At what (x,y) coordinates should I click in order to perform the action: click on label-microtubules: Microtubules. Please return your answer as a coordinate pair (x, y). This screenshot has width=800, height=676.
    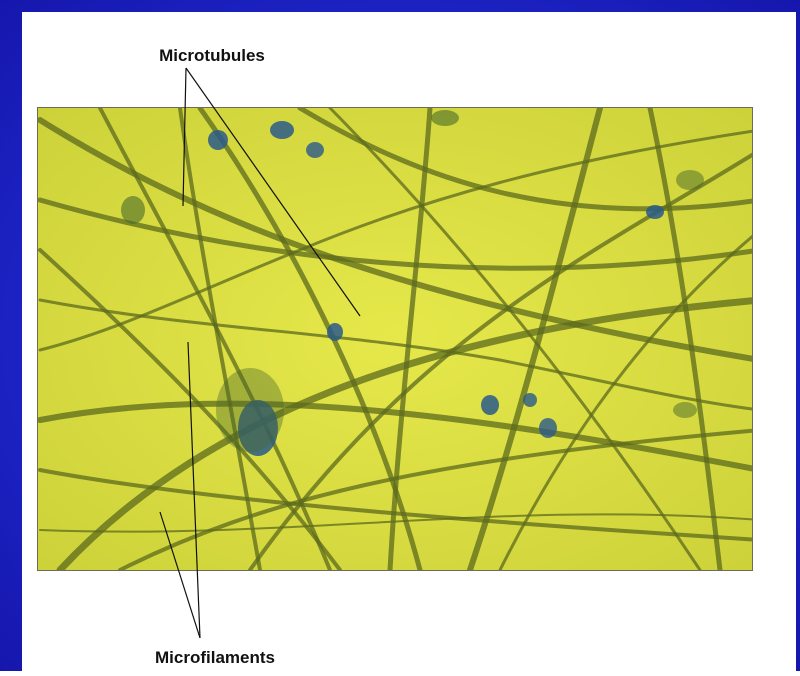
    Looking at the image, I should click on (212, 55).